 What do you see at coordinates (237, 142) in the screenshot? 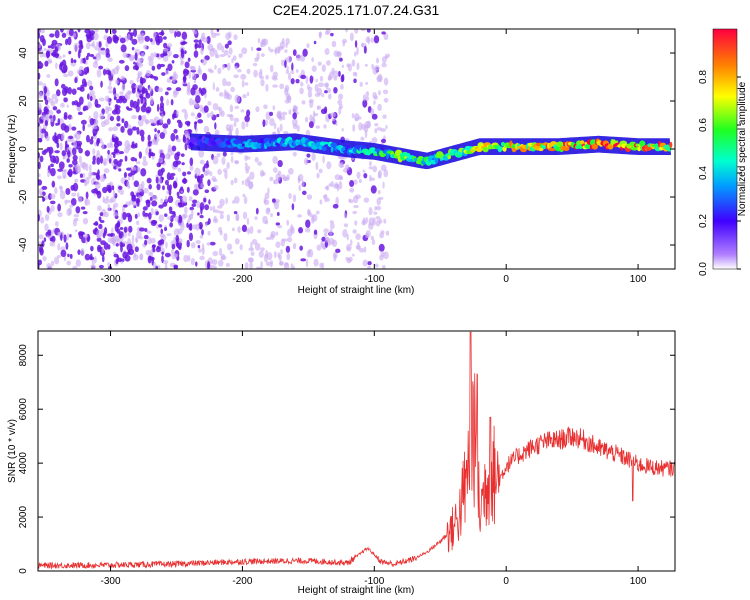
I see `signal-cell` at bounding box center [237, 142].